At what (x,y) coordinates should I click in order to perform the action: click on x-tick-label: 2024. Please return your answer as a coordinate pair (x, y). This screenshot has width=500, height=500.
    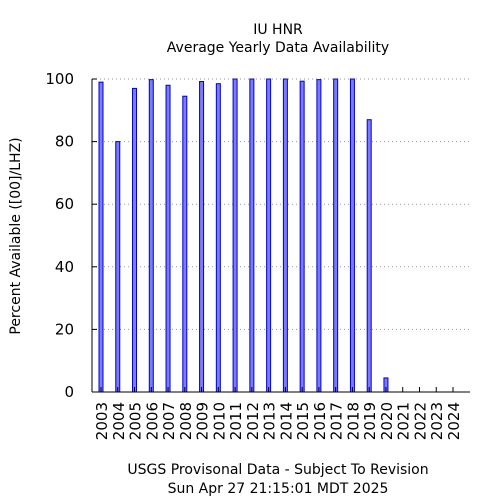
    Looking at the image, I should click on (454, 421).